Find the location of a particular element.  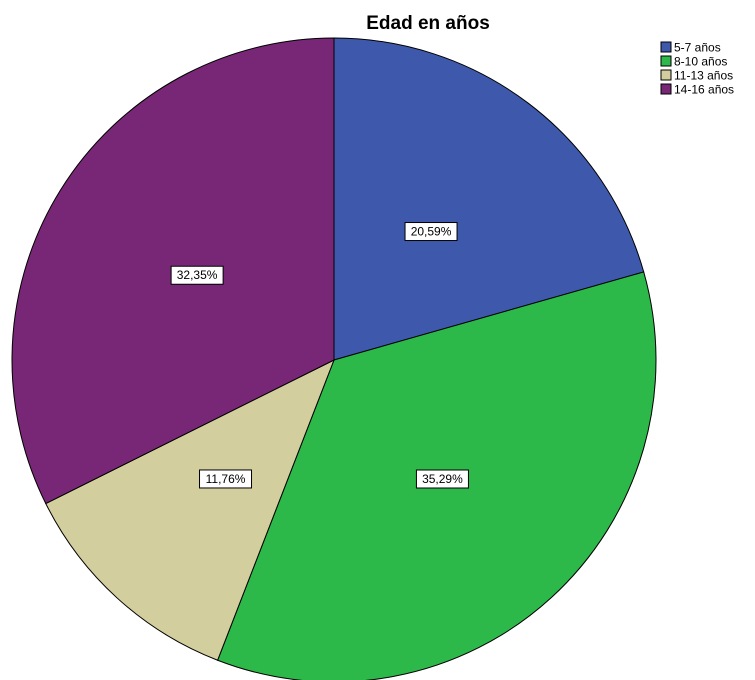

slice-label: 20,59% is located at coordinates (431, 232).